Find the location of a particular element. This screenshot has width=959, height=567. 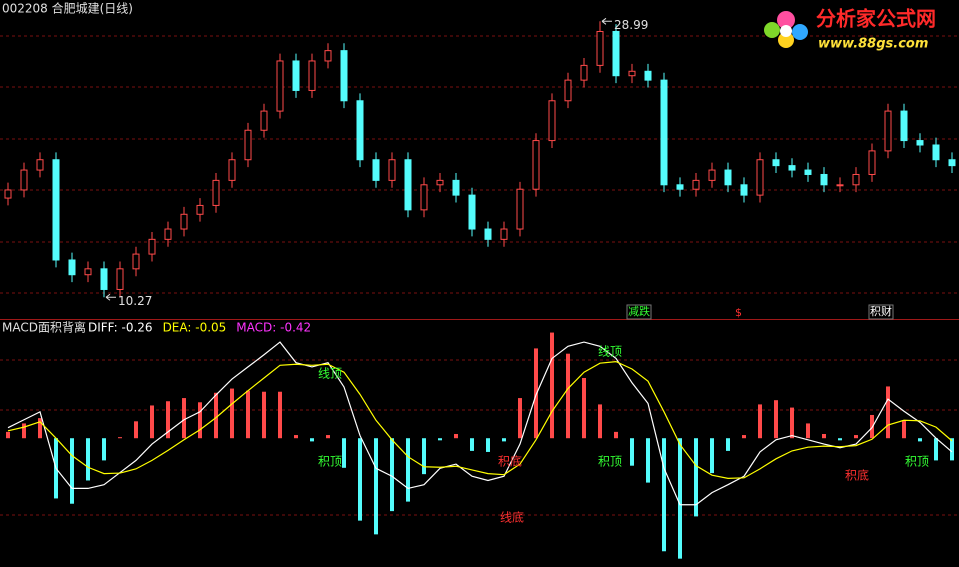

signal-box is located at coordinates (639, 312).